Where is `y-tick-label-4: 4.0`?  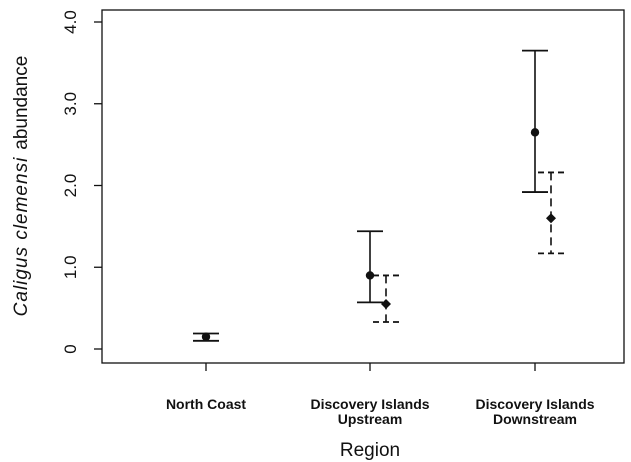 y-tick-label-4: 4.0 is located at coordinates (70, 22).